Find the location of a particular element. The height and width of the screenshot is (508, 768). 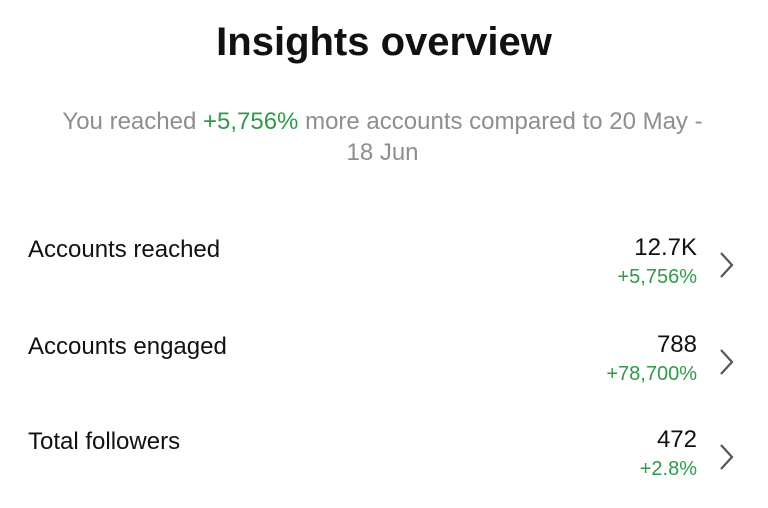

row-change: +5,756% is located at coordinates (657, 277).